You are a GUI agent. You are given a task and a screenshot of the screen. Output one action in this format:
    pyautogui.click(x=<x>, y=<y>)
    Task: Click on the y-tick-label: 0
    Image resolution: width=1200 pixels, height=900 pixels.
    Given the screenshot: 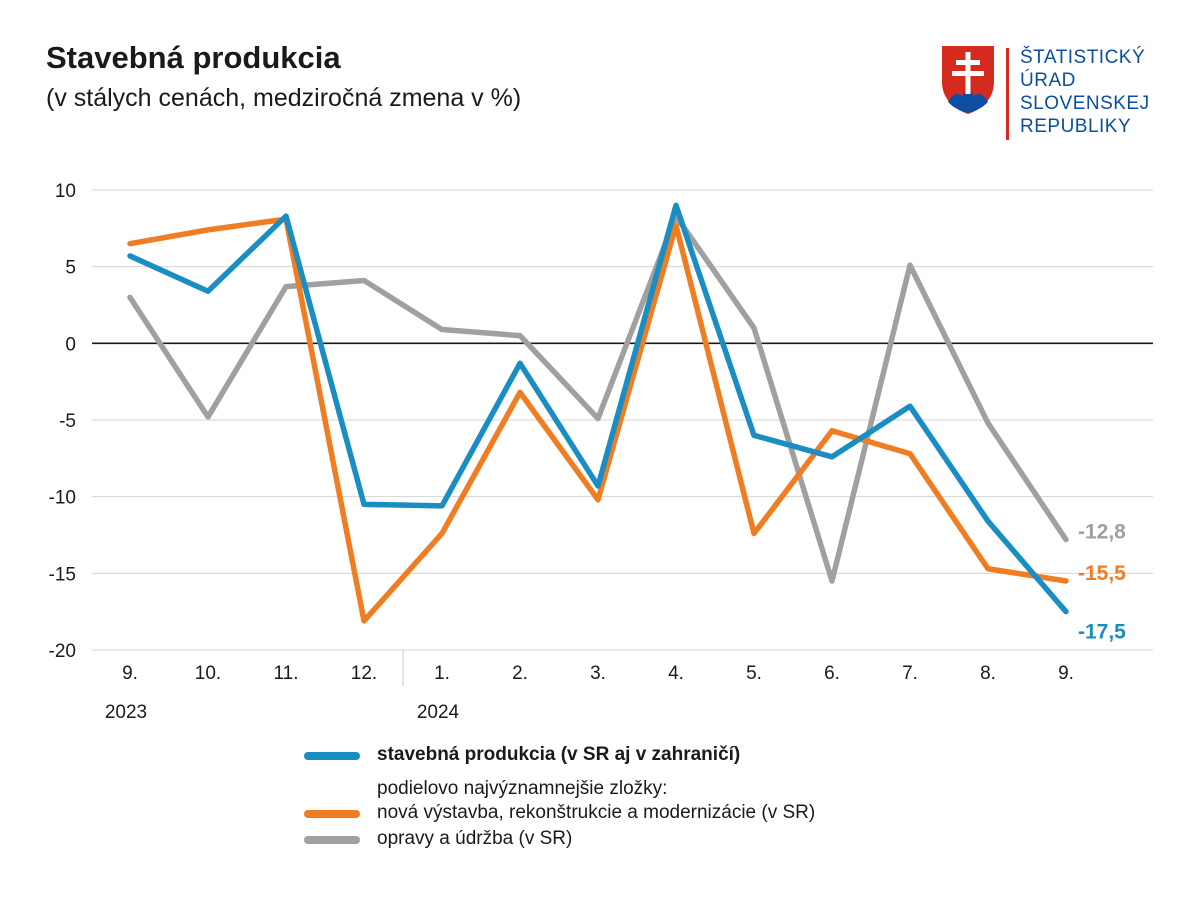 What is the action you would take?
    pyautogui.click(x=70, y=344)
    